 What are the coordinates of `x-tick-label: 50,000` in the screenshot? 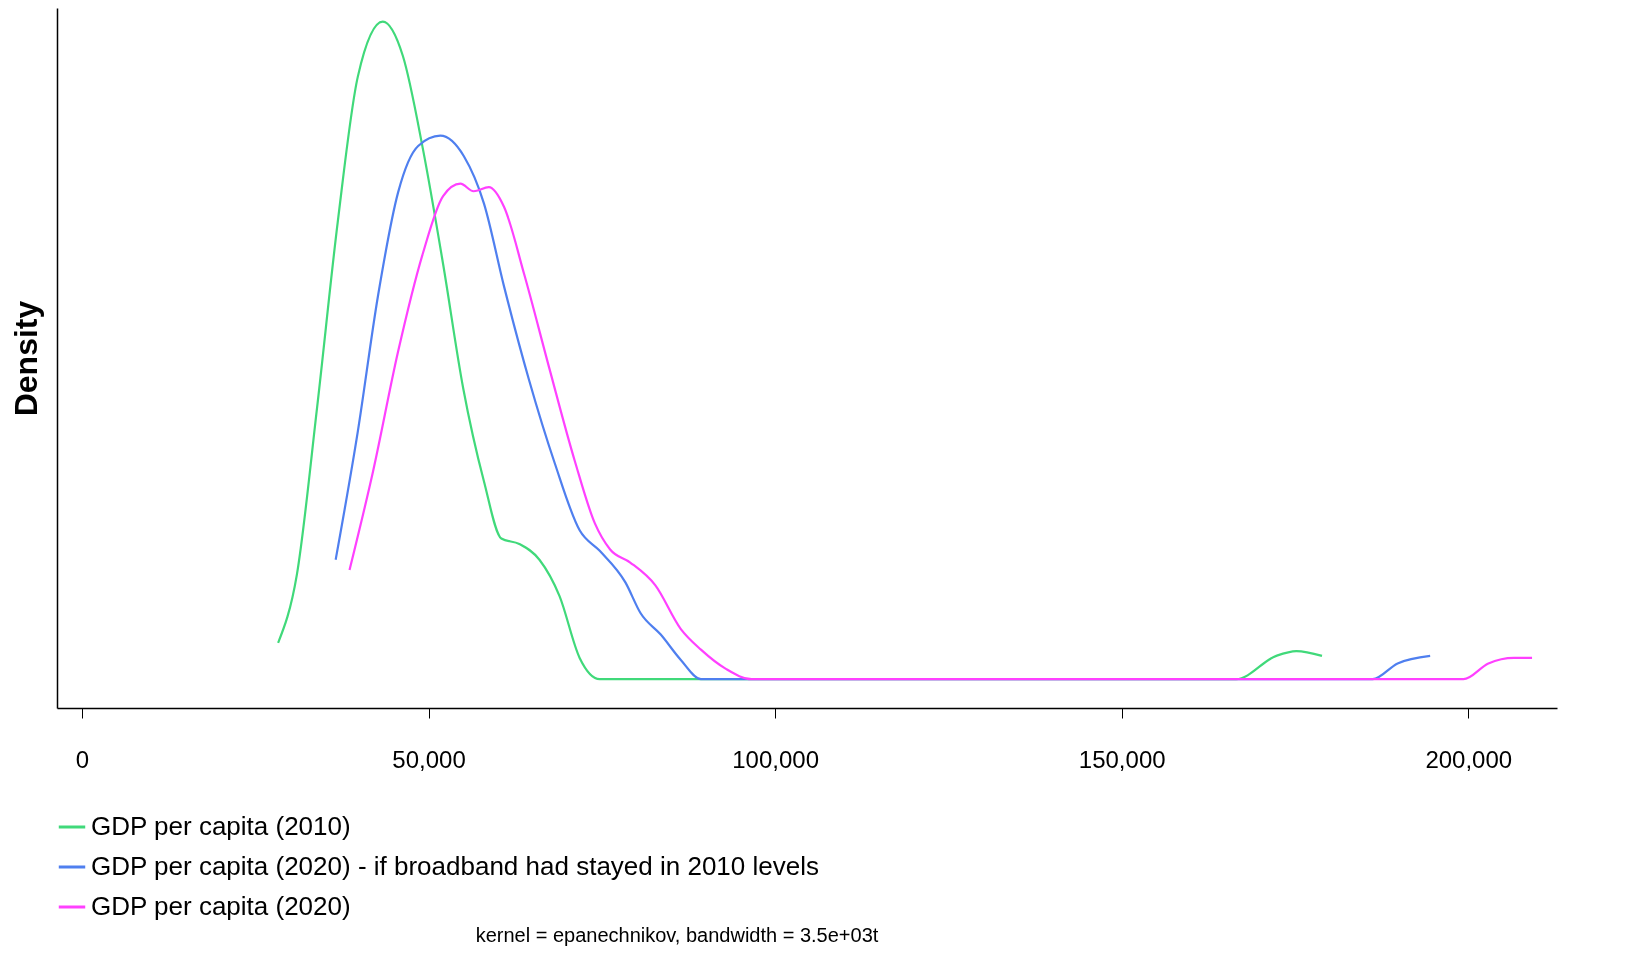 It's located at (429, 759).